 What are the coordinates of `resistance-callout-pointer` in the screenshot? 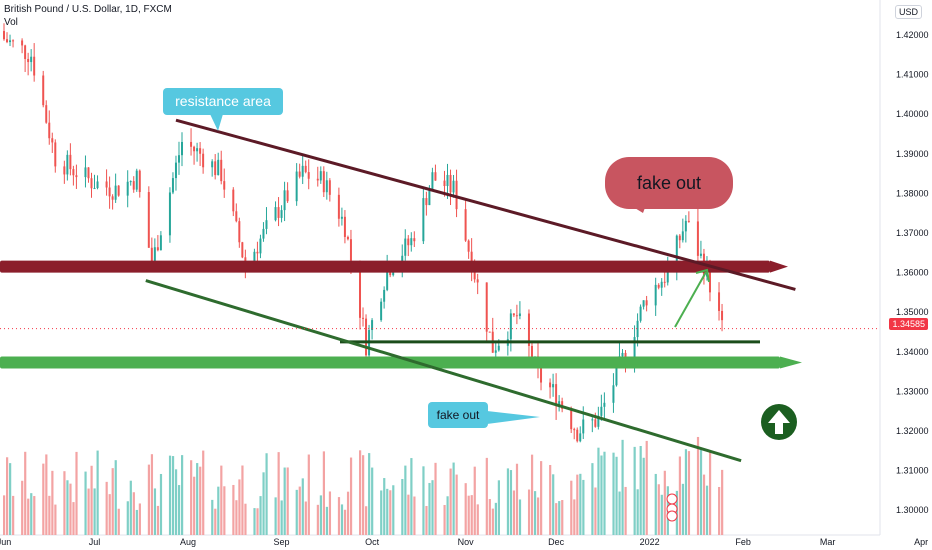 It's located at (216, 122).